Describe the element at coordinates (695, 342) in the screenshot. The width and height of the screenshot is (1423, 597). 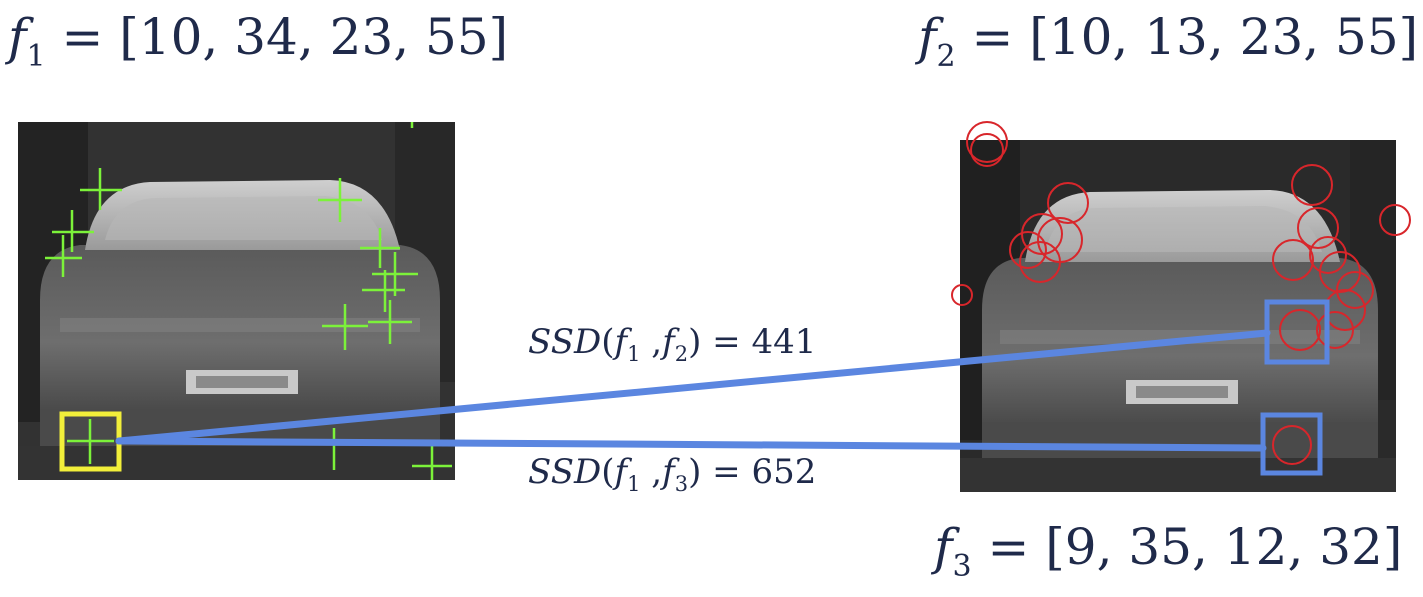
I see `ssd12-close: )` at that location.